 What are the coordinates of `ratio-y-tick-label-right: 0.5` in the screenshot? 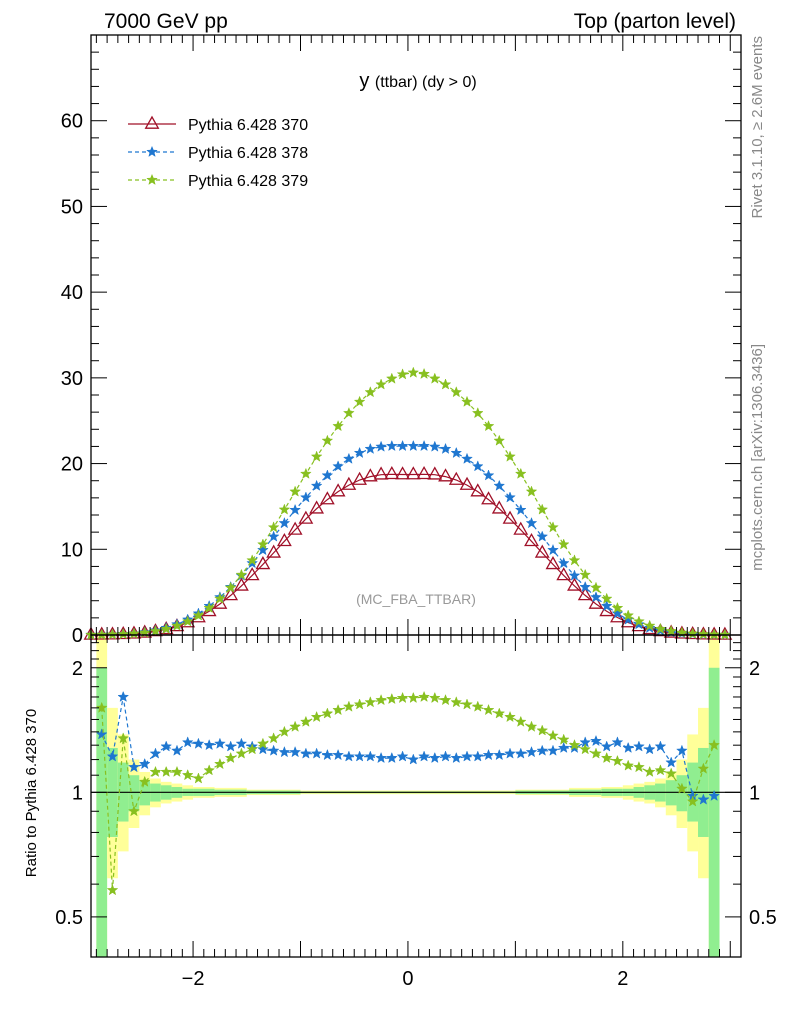 It's located at (763, 918).